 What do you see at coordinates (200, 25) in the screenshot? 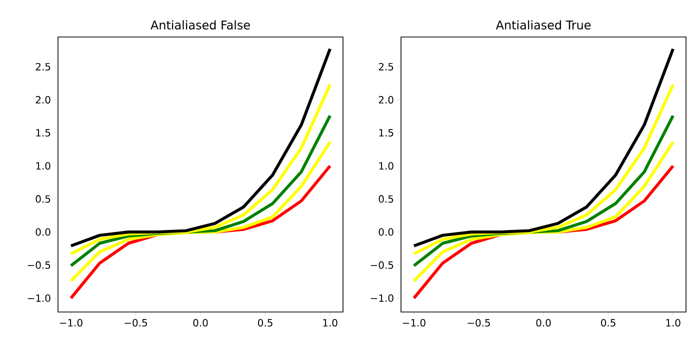
I see `chart-title: Antialiased False` at bounding box center [200, 25].